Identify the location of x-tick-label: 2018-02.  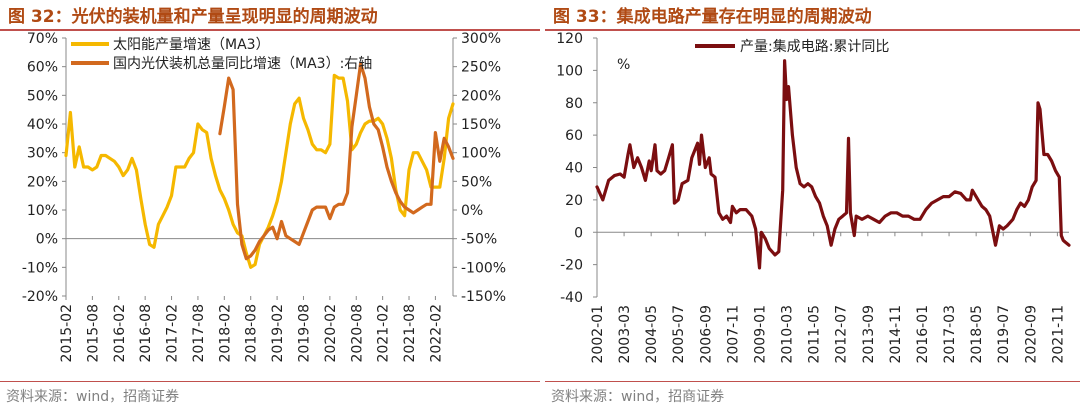
(225, 333).